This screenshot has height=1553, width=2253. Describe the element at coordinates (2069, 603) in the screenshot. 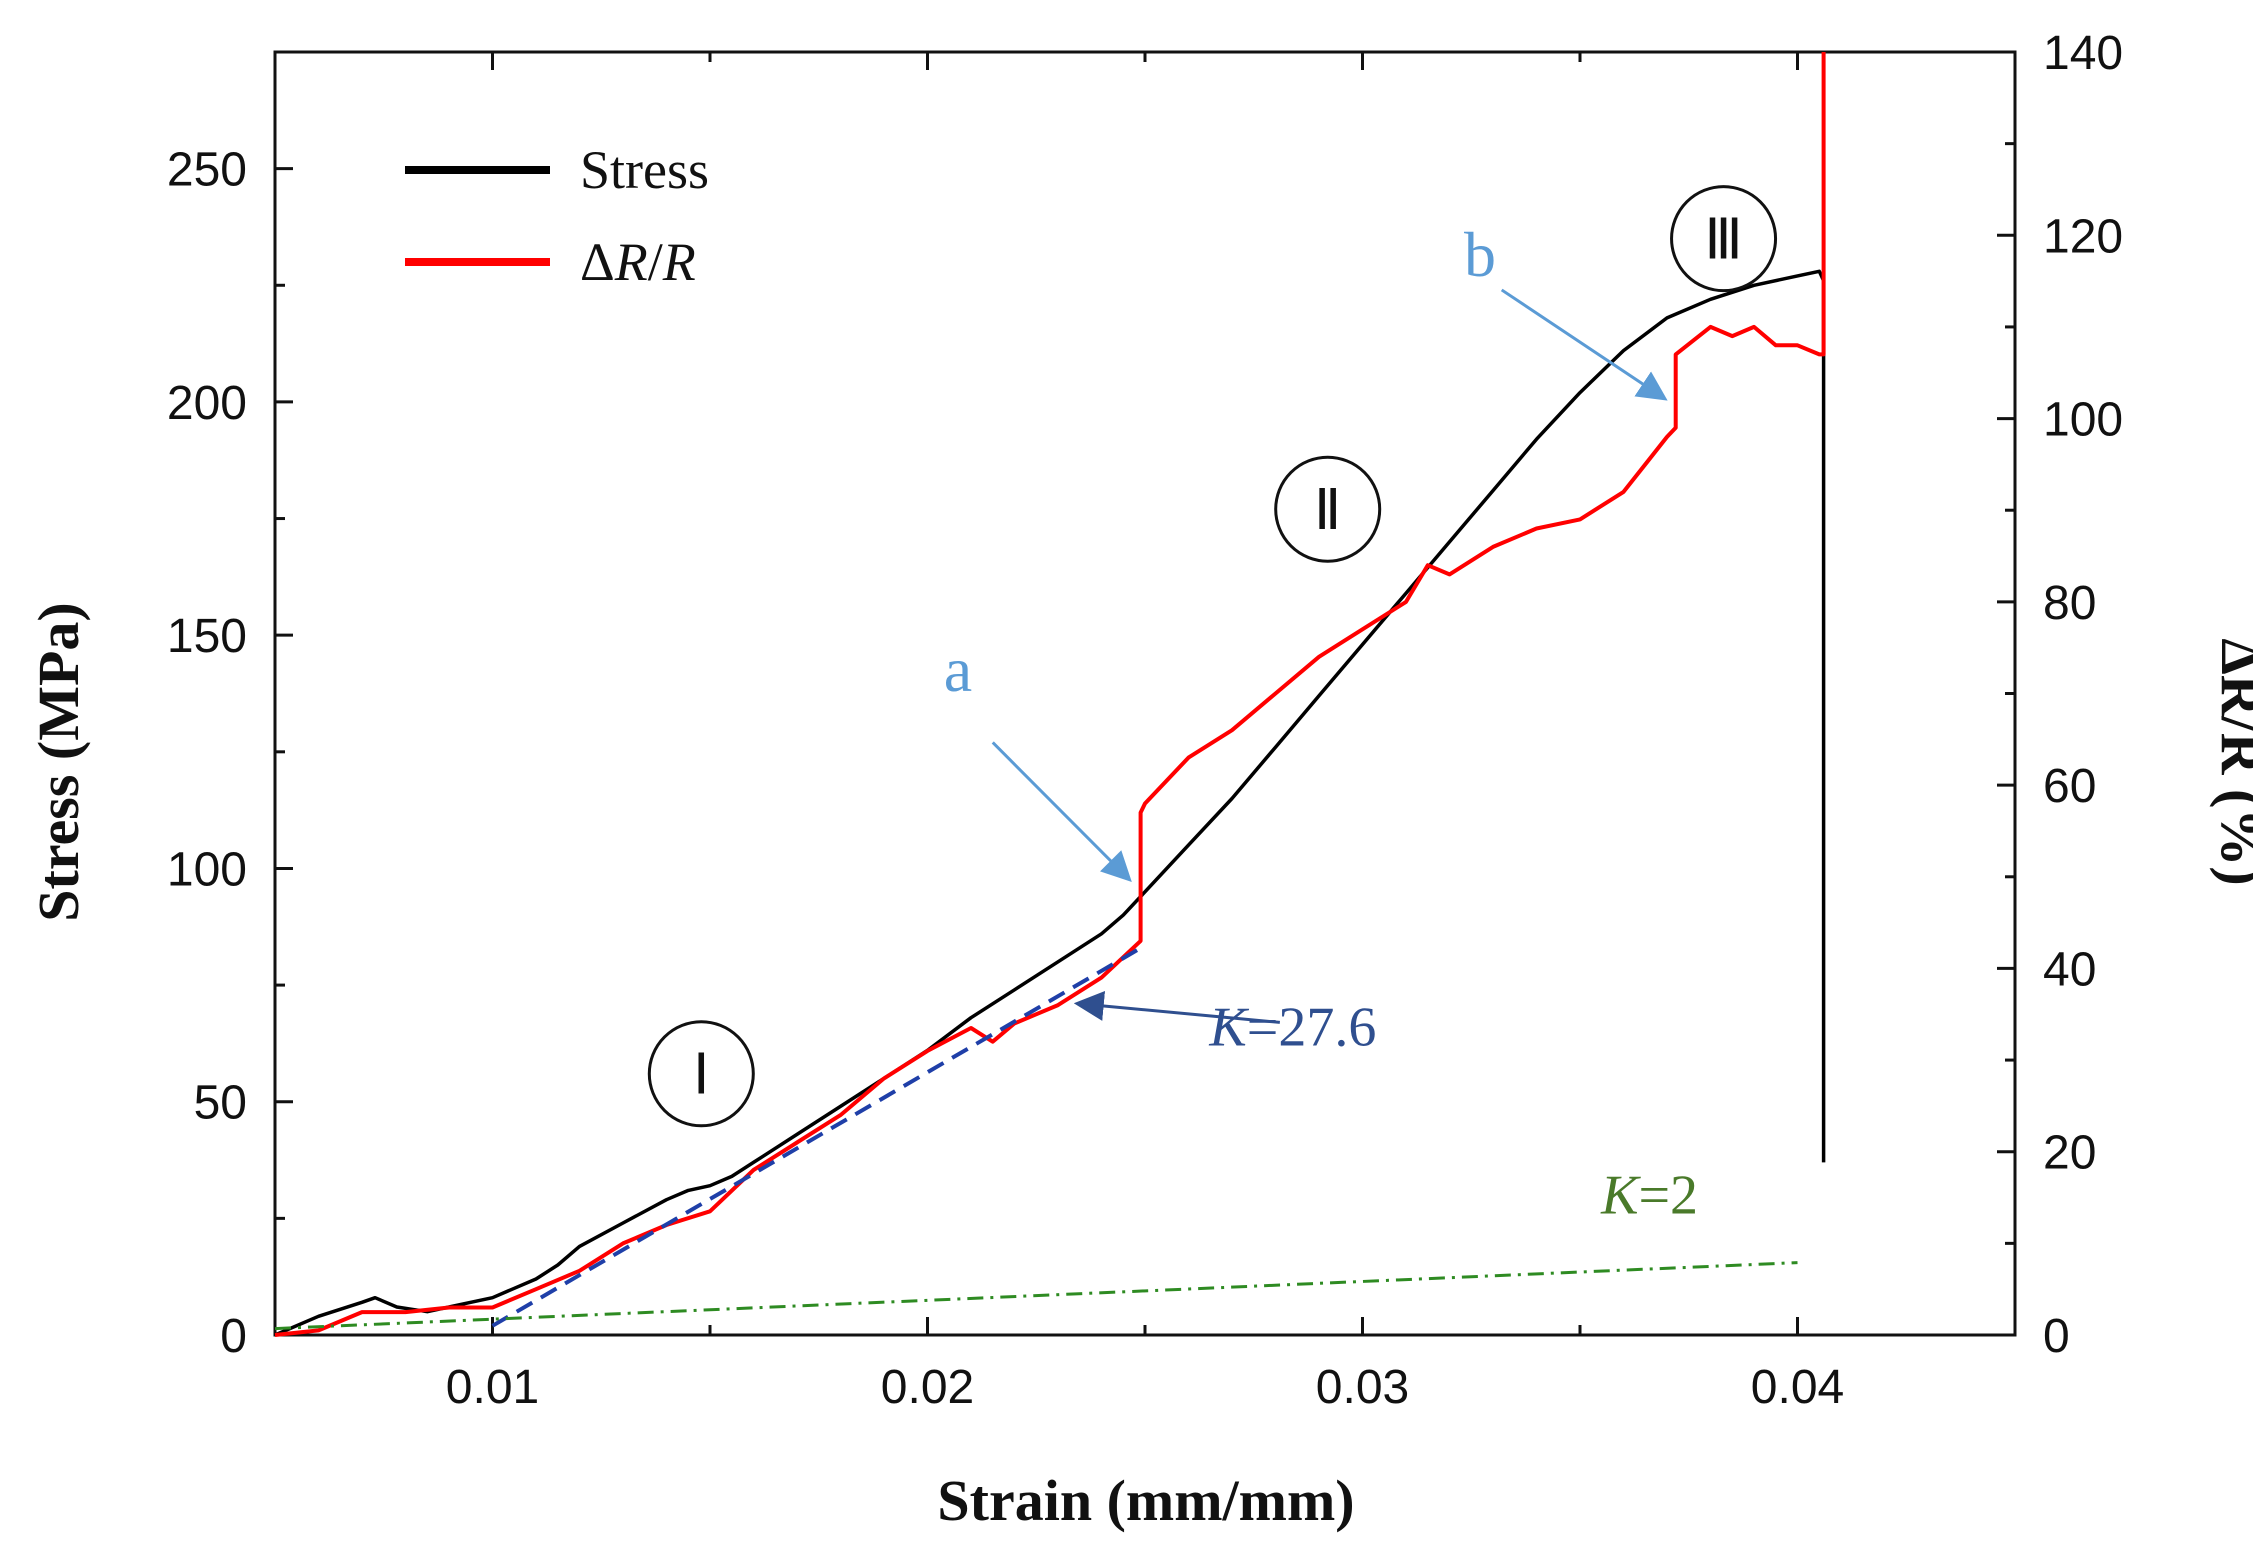

I see `y2-tick-label: 80` at that location.